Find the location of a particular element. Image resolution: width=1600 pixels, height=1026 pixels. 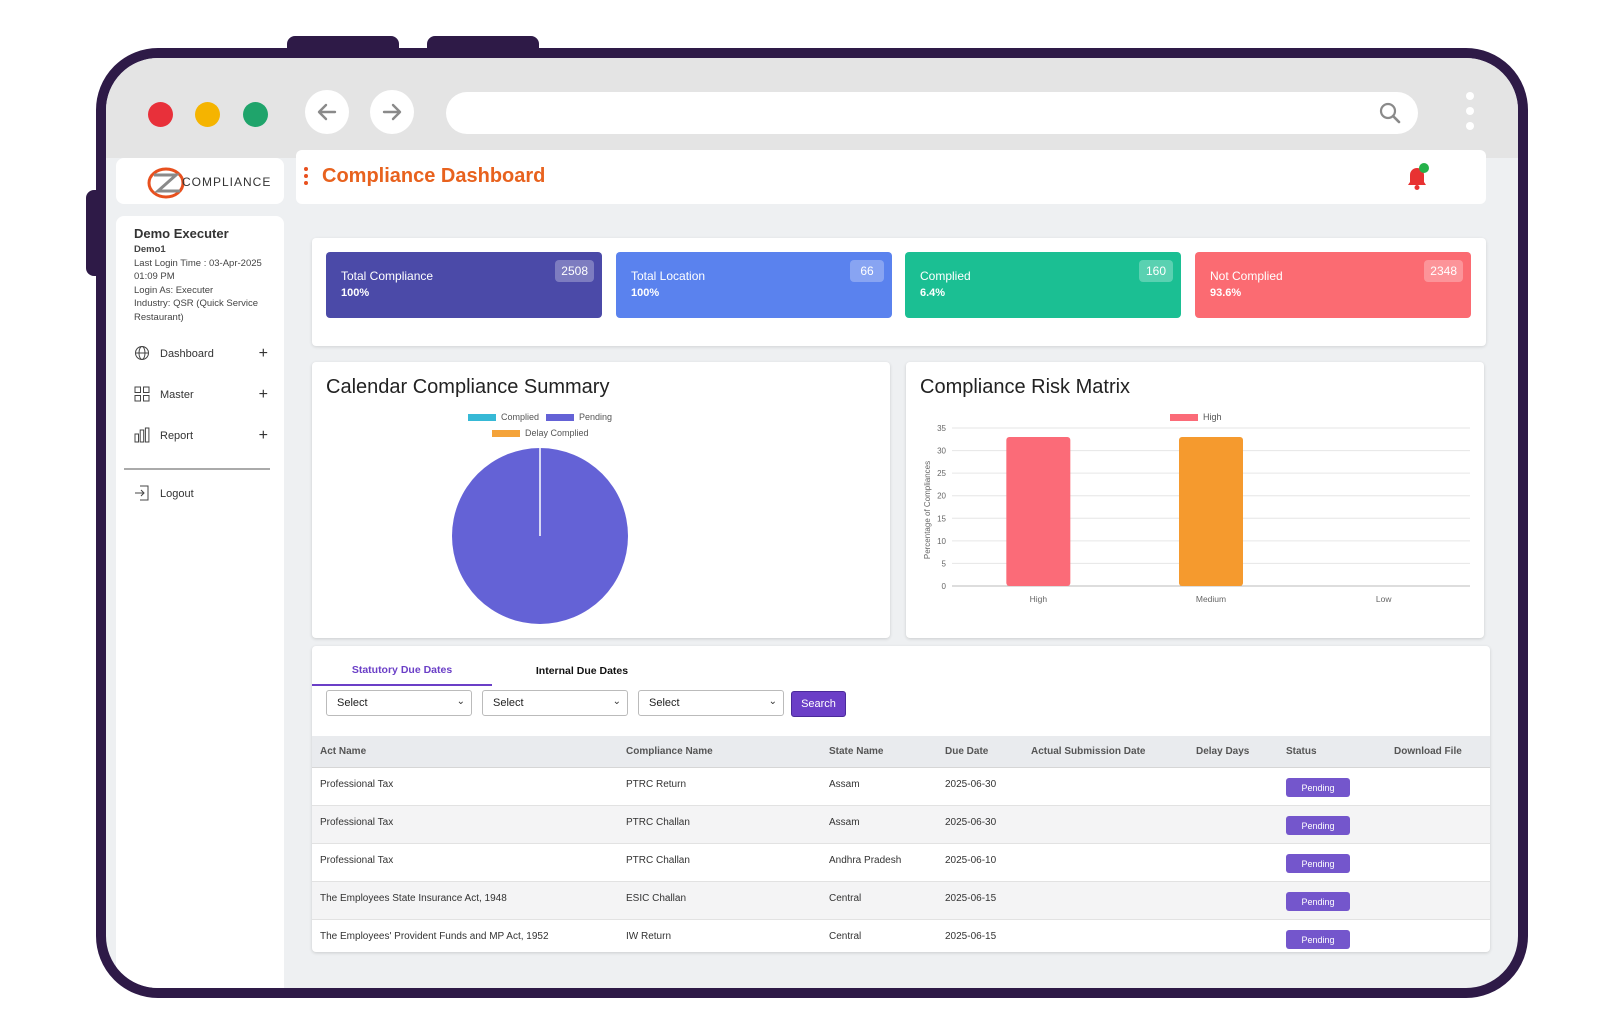

card-total-compliance: Total Compliance 100% 2508 is located at coordinates (464, 285).